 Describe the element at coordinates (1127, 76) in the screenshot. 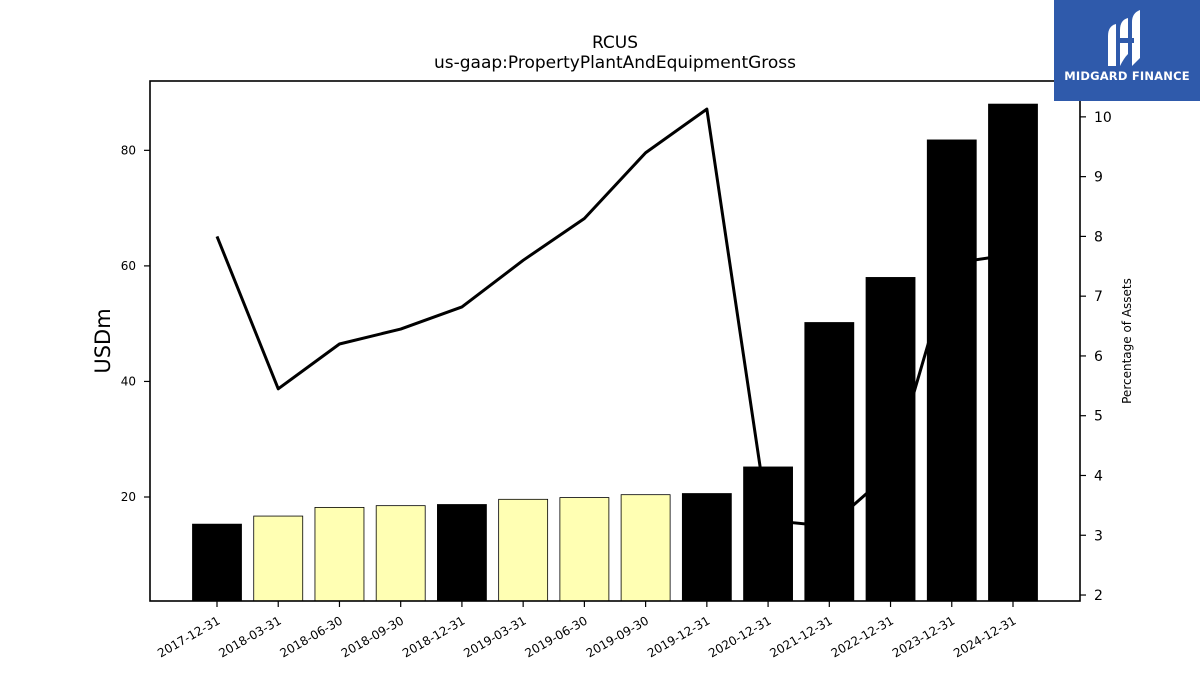

I see `logo-text: MIDGARD FINANCE` at that location.